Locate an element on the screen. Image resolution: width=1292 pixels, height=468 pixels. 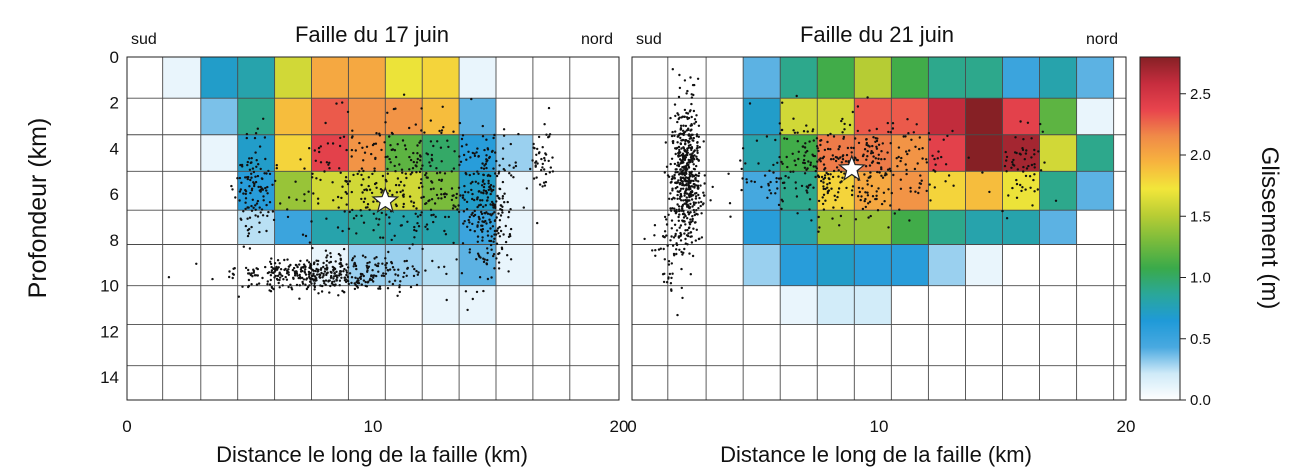
title-box is located at coordinates (370, 34).